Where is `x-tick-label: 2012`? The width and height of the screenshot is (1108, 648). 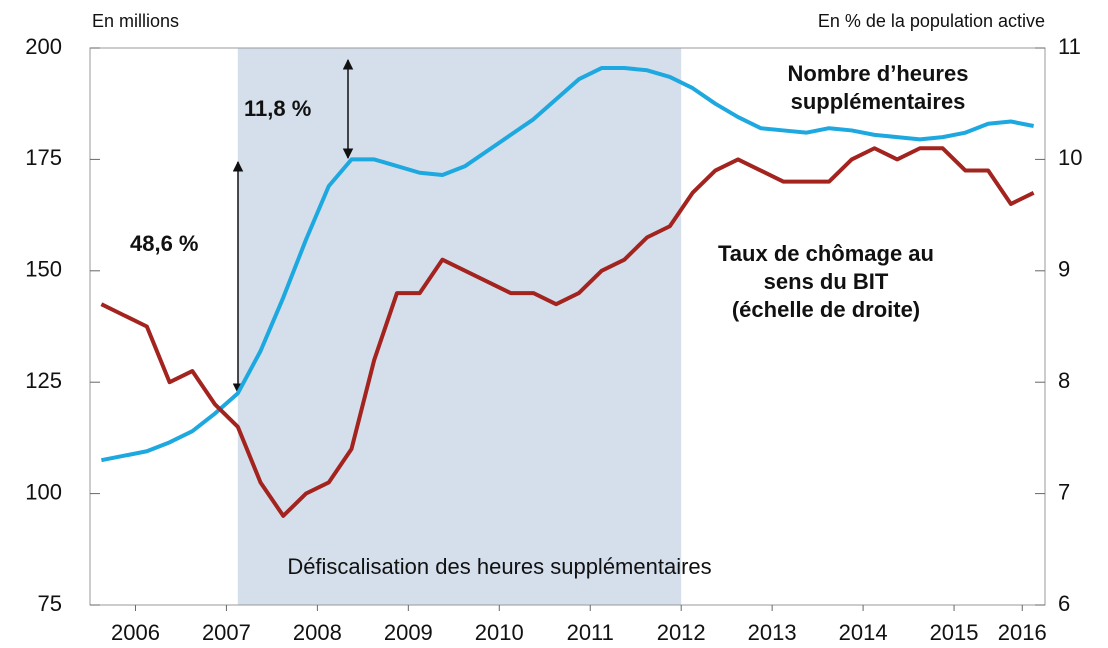
x-tick-label: 2012 is located at coordinates (681, 632).